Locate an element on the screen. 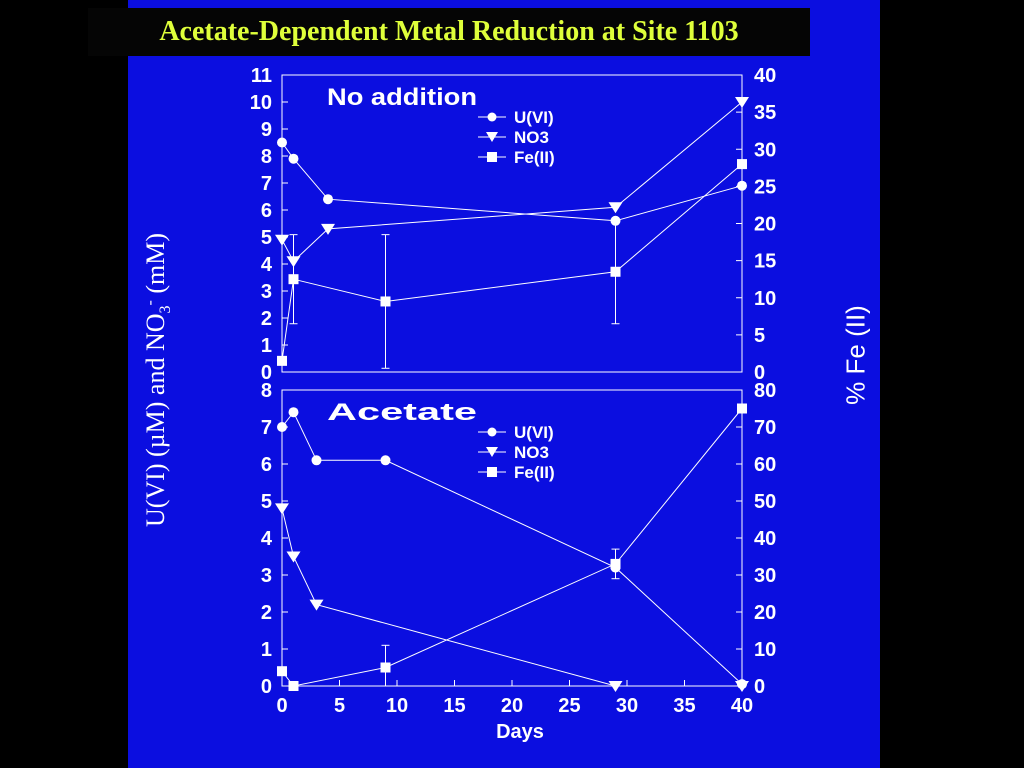  x-axis-label: Days is located at coordinates (520, 732).